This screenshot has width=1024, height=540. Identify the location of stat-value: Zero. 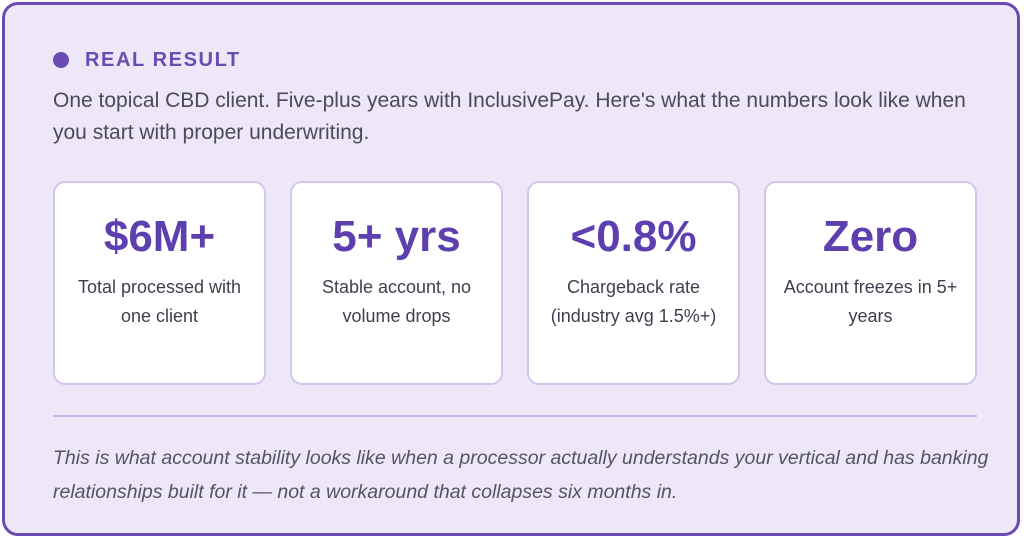
(870, 236).